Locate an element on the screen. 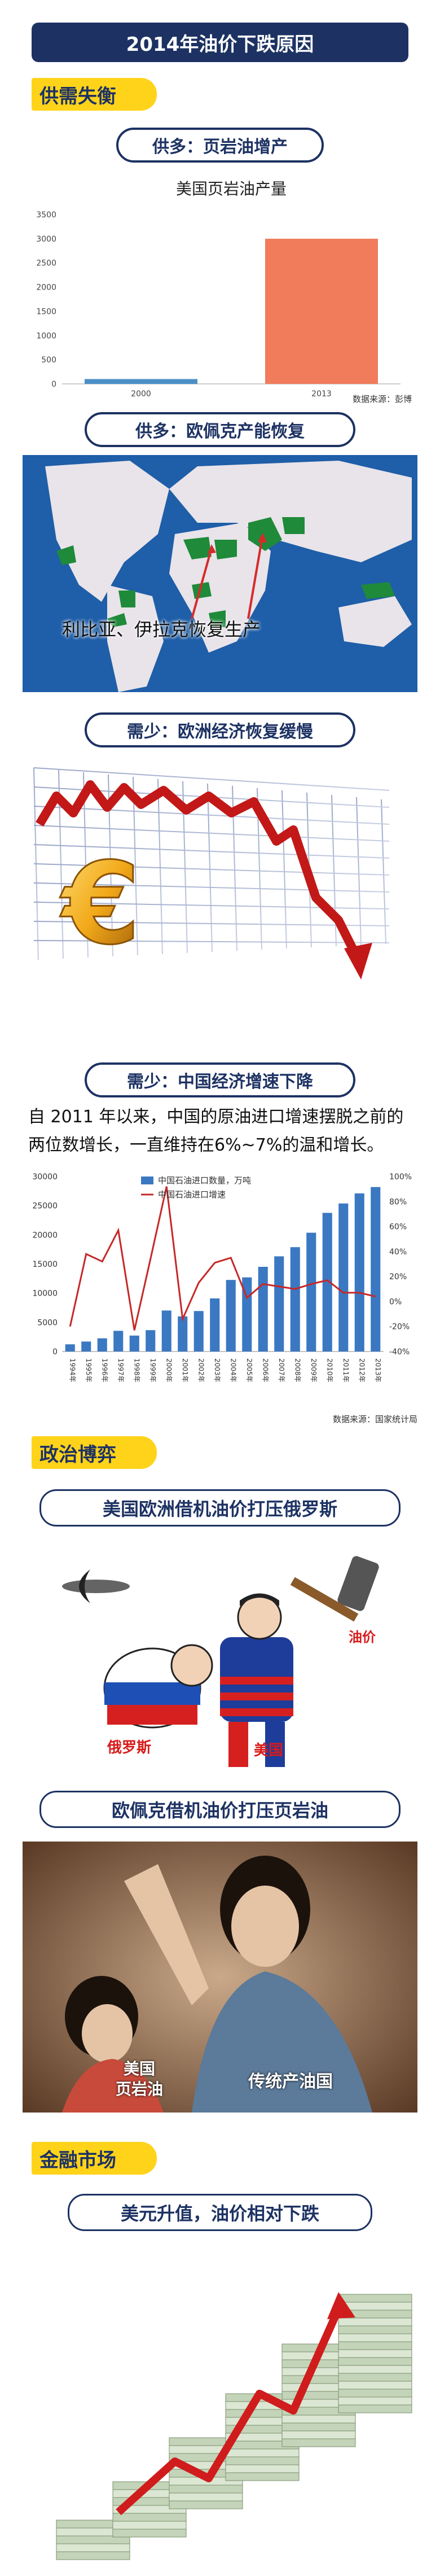  china-ytick-right: 40% is located at coordinates (398, 1252).